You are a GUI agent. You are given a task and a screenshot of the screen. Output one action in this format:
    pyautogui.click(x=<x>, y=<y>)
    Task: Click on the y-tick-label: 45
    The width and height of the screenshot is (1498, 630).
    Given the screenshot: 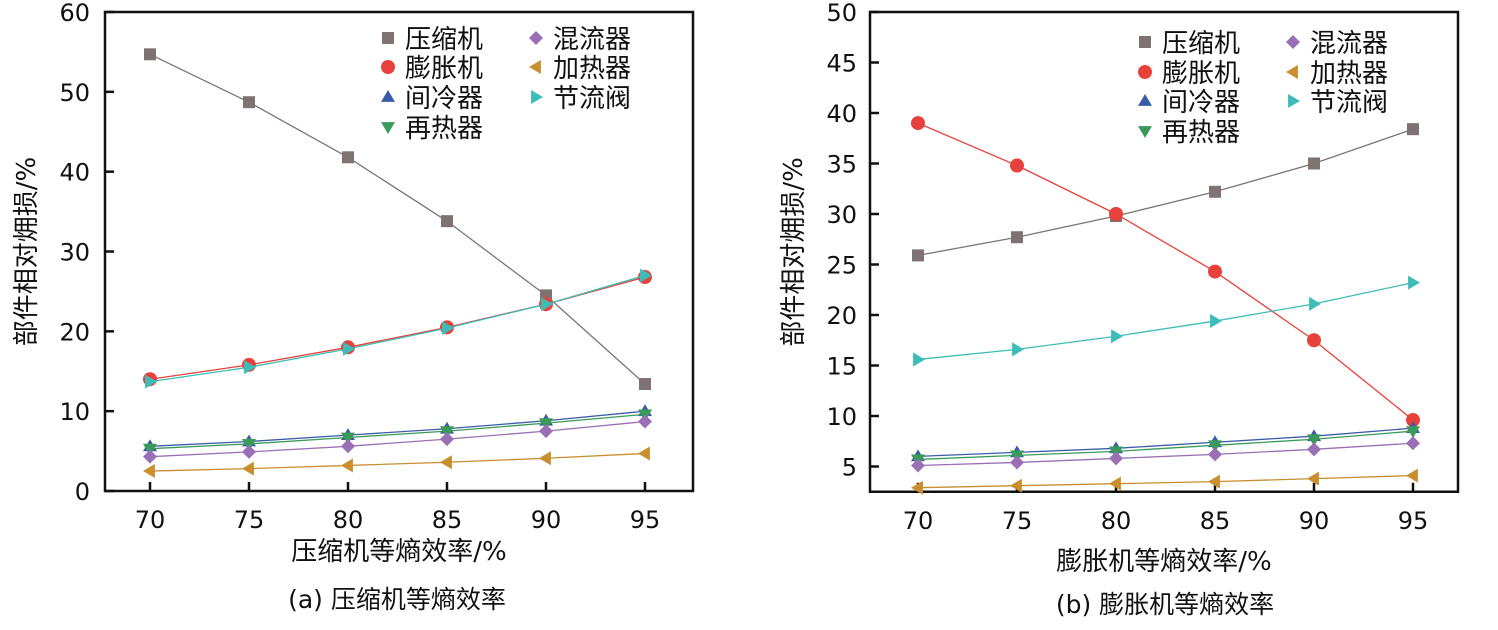 What is the action you would take?
    pyautogui.click(x=841, y=64)
    